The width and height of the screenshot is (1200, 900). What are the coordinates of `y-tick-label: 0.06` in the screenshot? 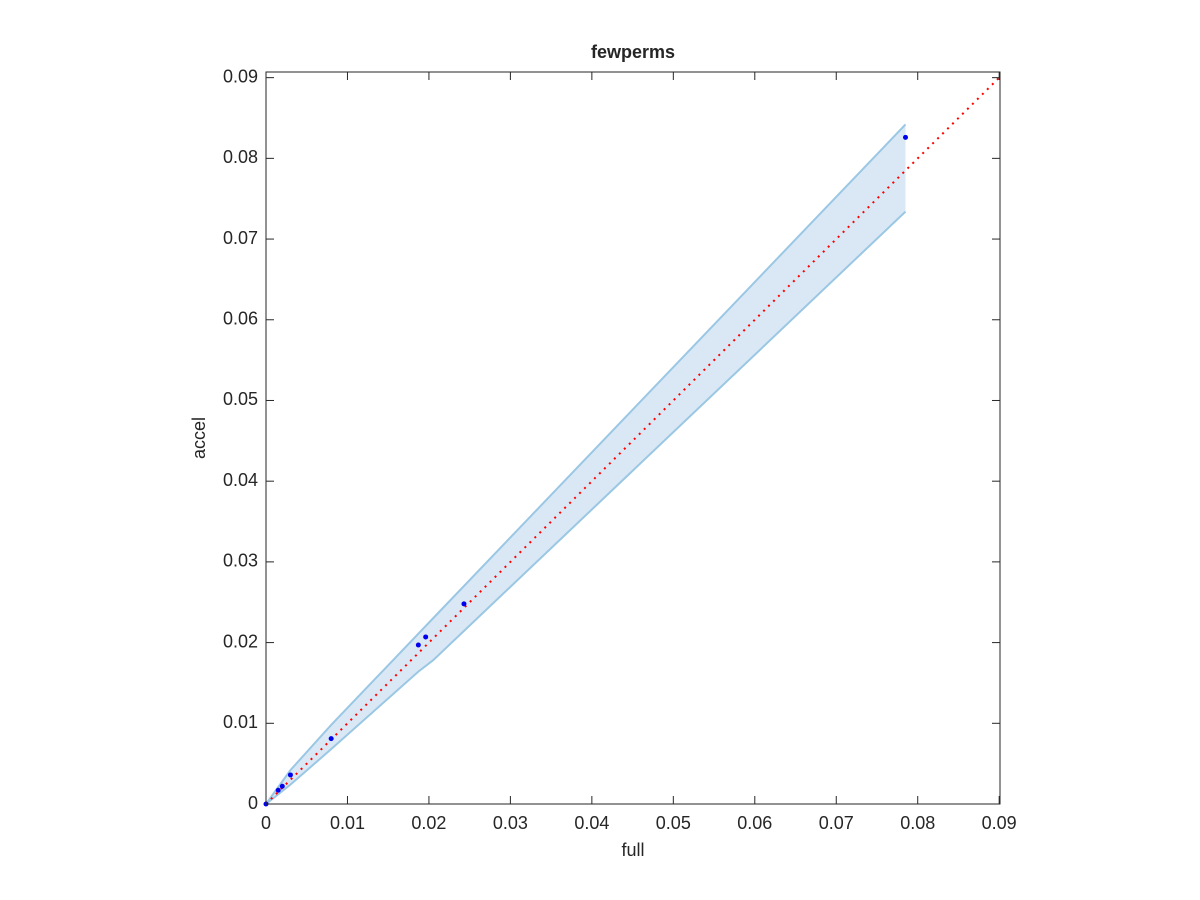 It's located at (240, 319).